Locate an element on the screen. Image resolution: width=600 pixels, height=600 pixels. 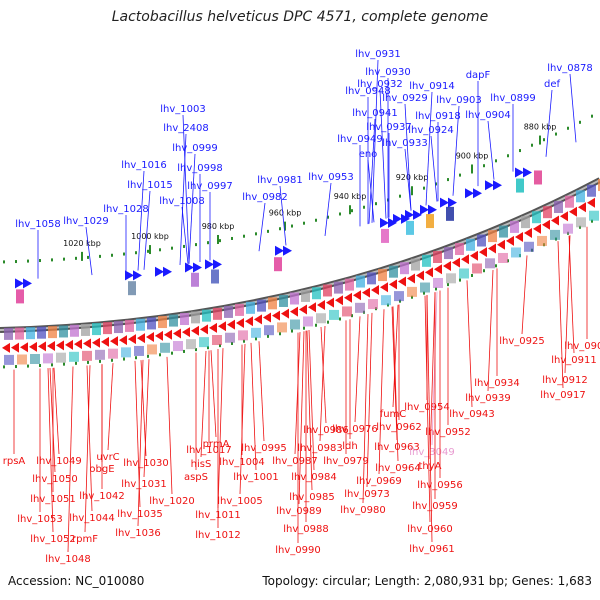
reverse-gene-label: lhv_0987 is located at coordinates (294, 461).